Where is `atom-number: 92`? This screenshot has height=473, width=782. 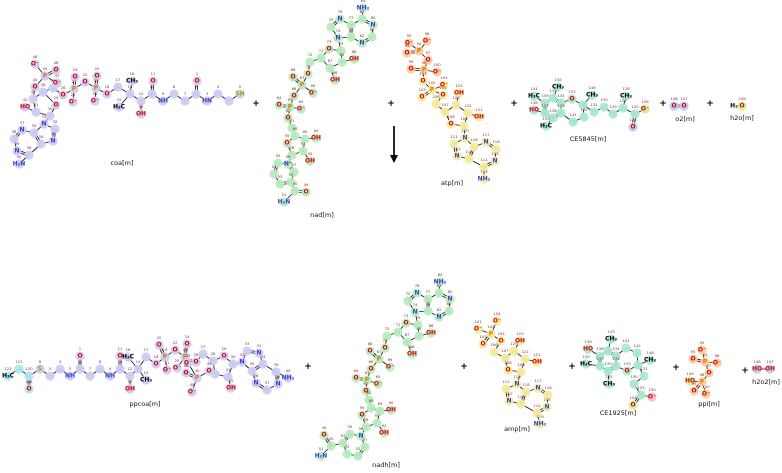 atom-number: 92 is located at coordinates (310, 153).